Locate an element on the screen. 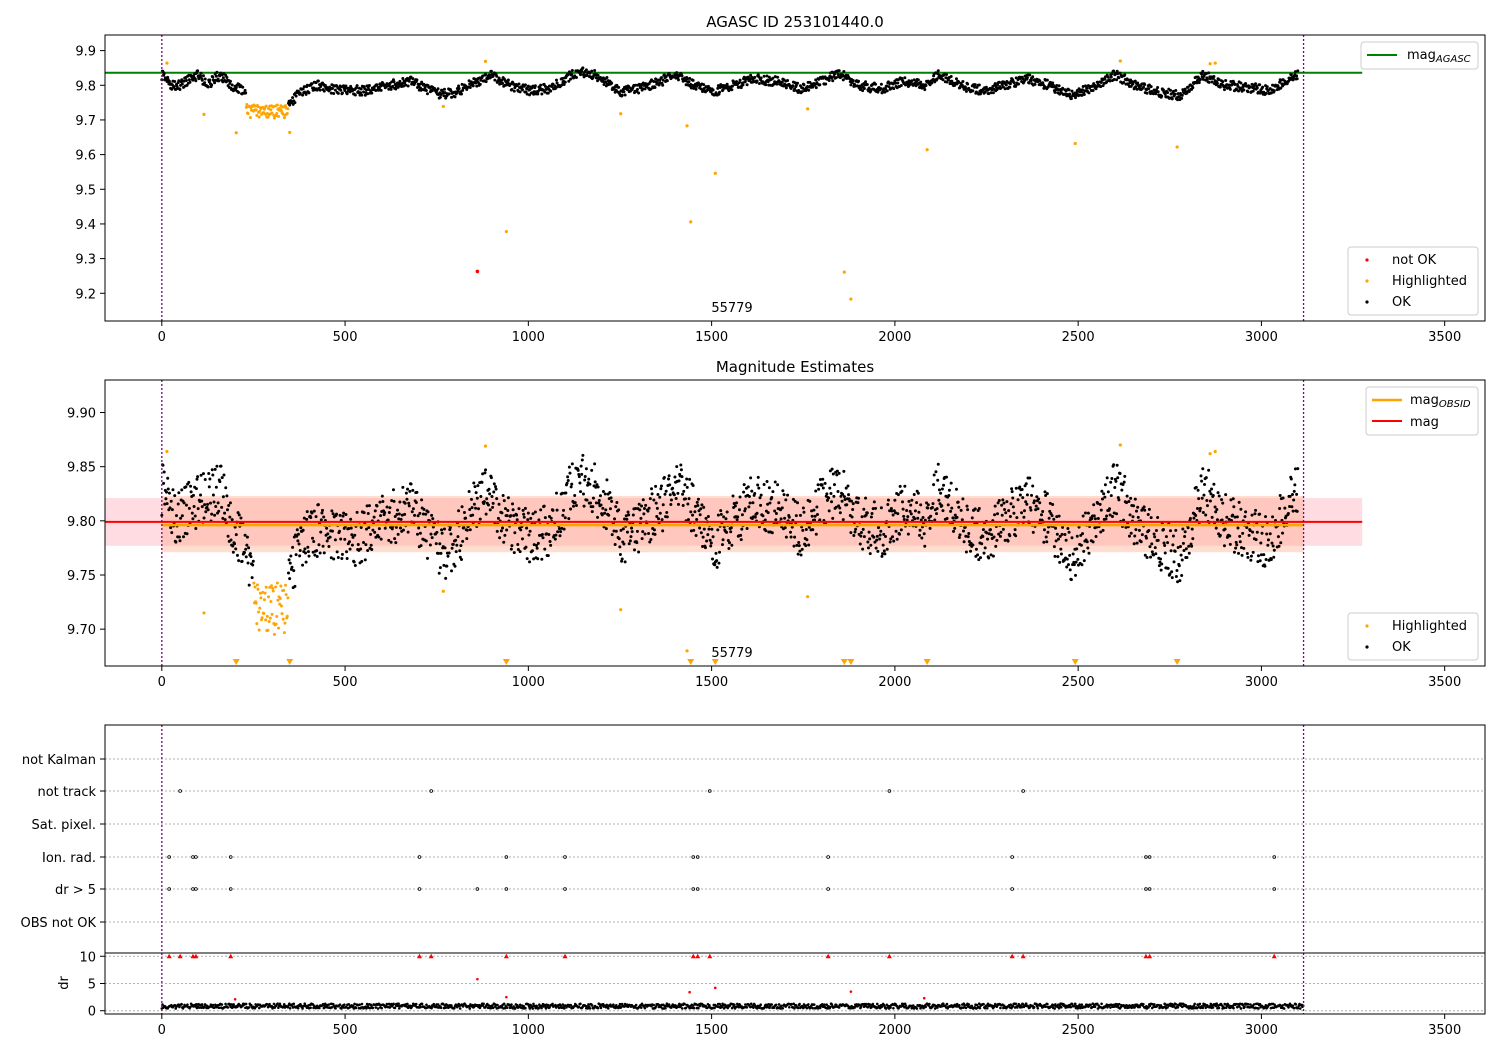 Image resolution: width=1500 pixels, height=1050 pixels. highlighted-point is located at coordinates (290, 132).